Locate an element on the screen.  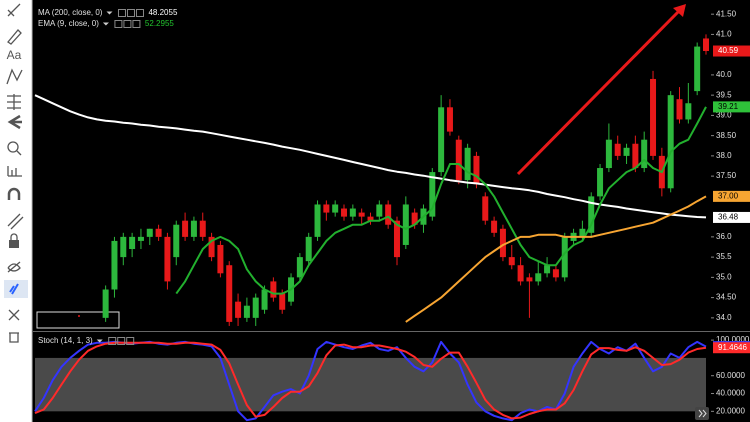
y-tick-label: 39.0 is located at coordinates (724, 115).